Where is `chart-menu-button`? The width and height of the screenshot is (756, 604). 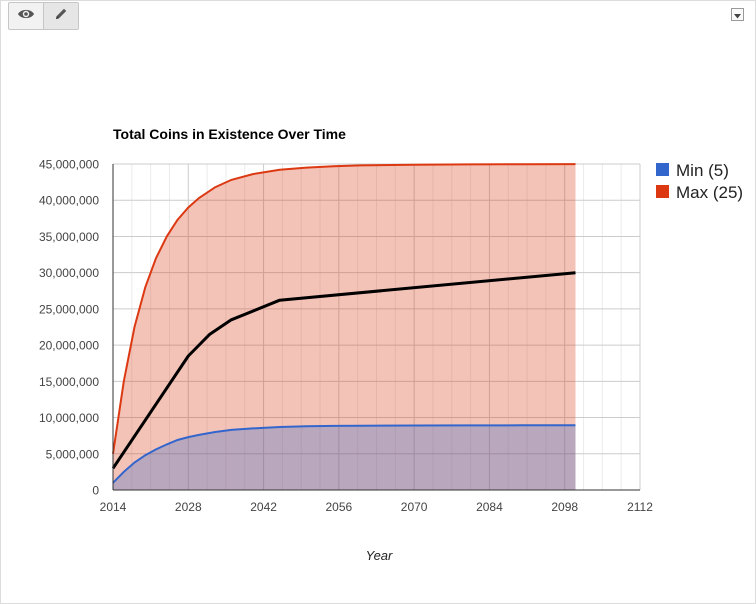
chart-menu-button is located at coordinates (737, 14).